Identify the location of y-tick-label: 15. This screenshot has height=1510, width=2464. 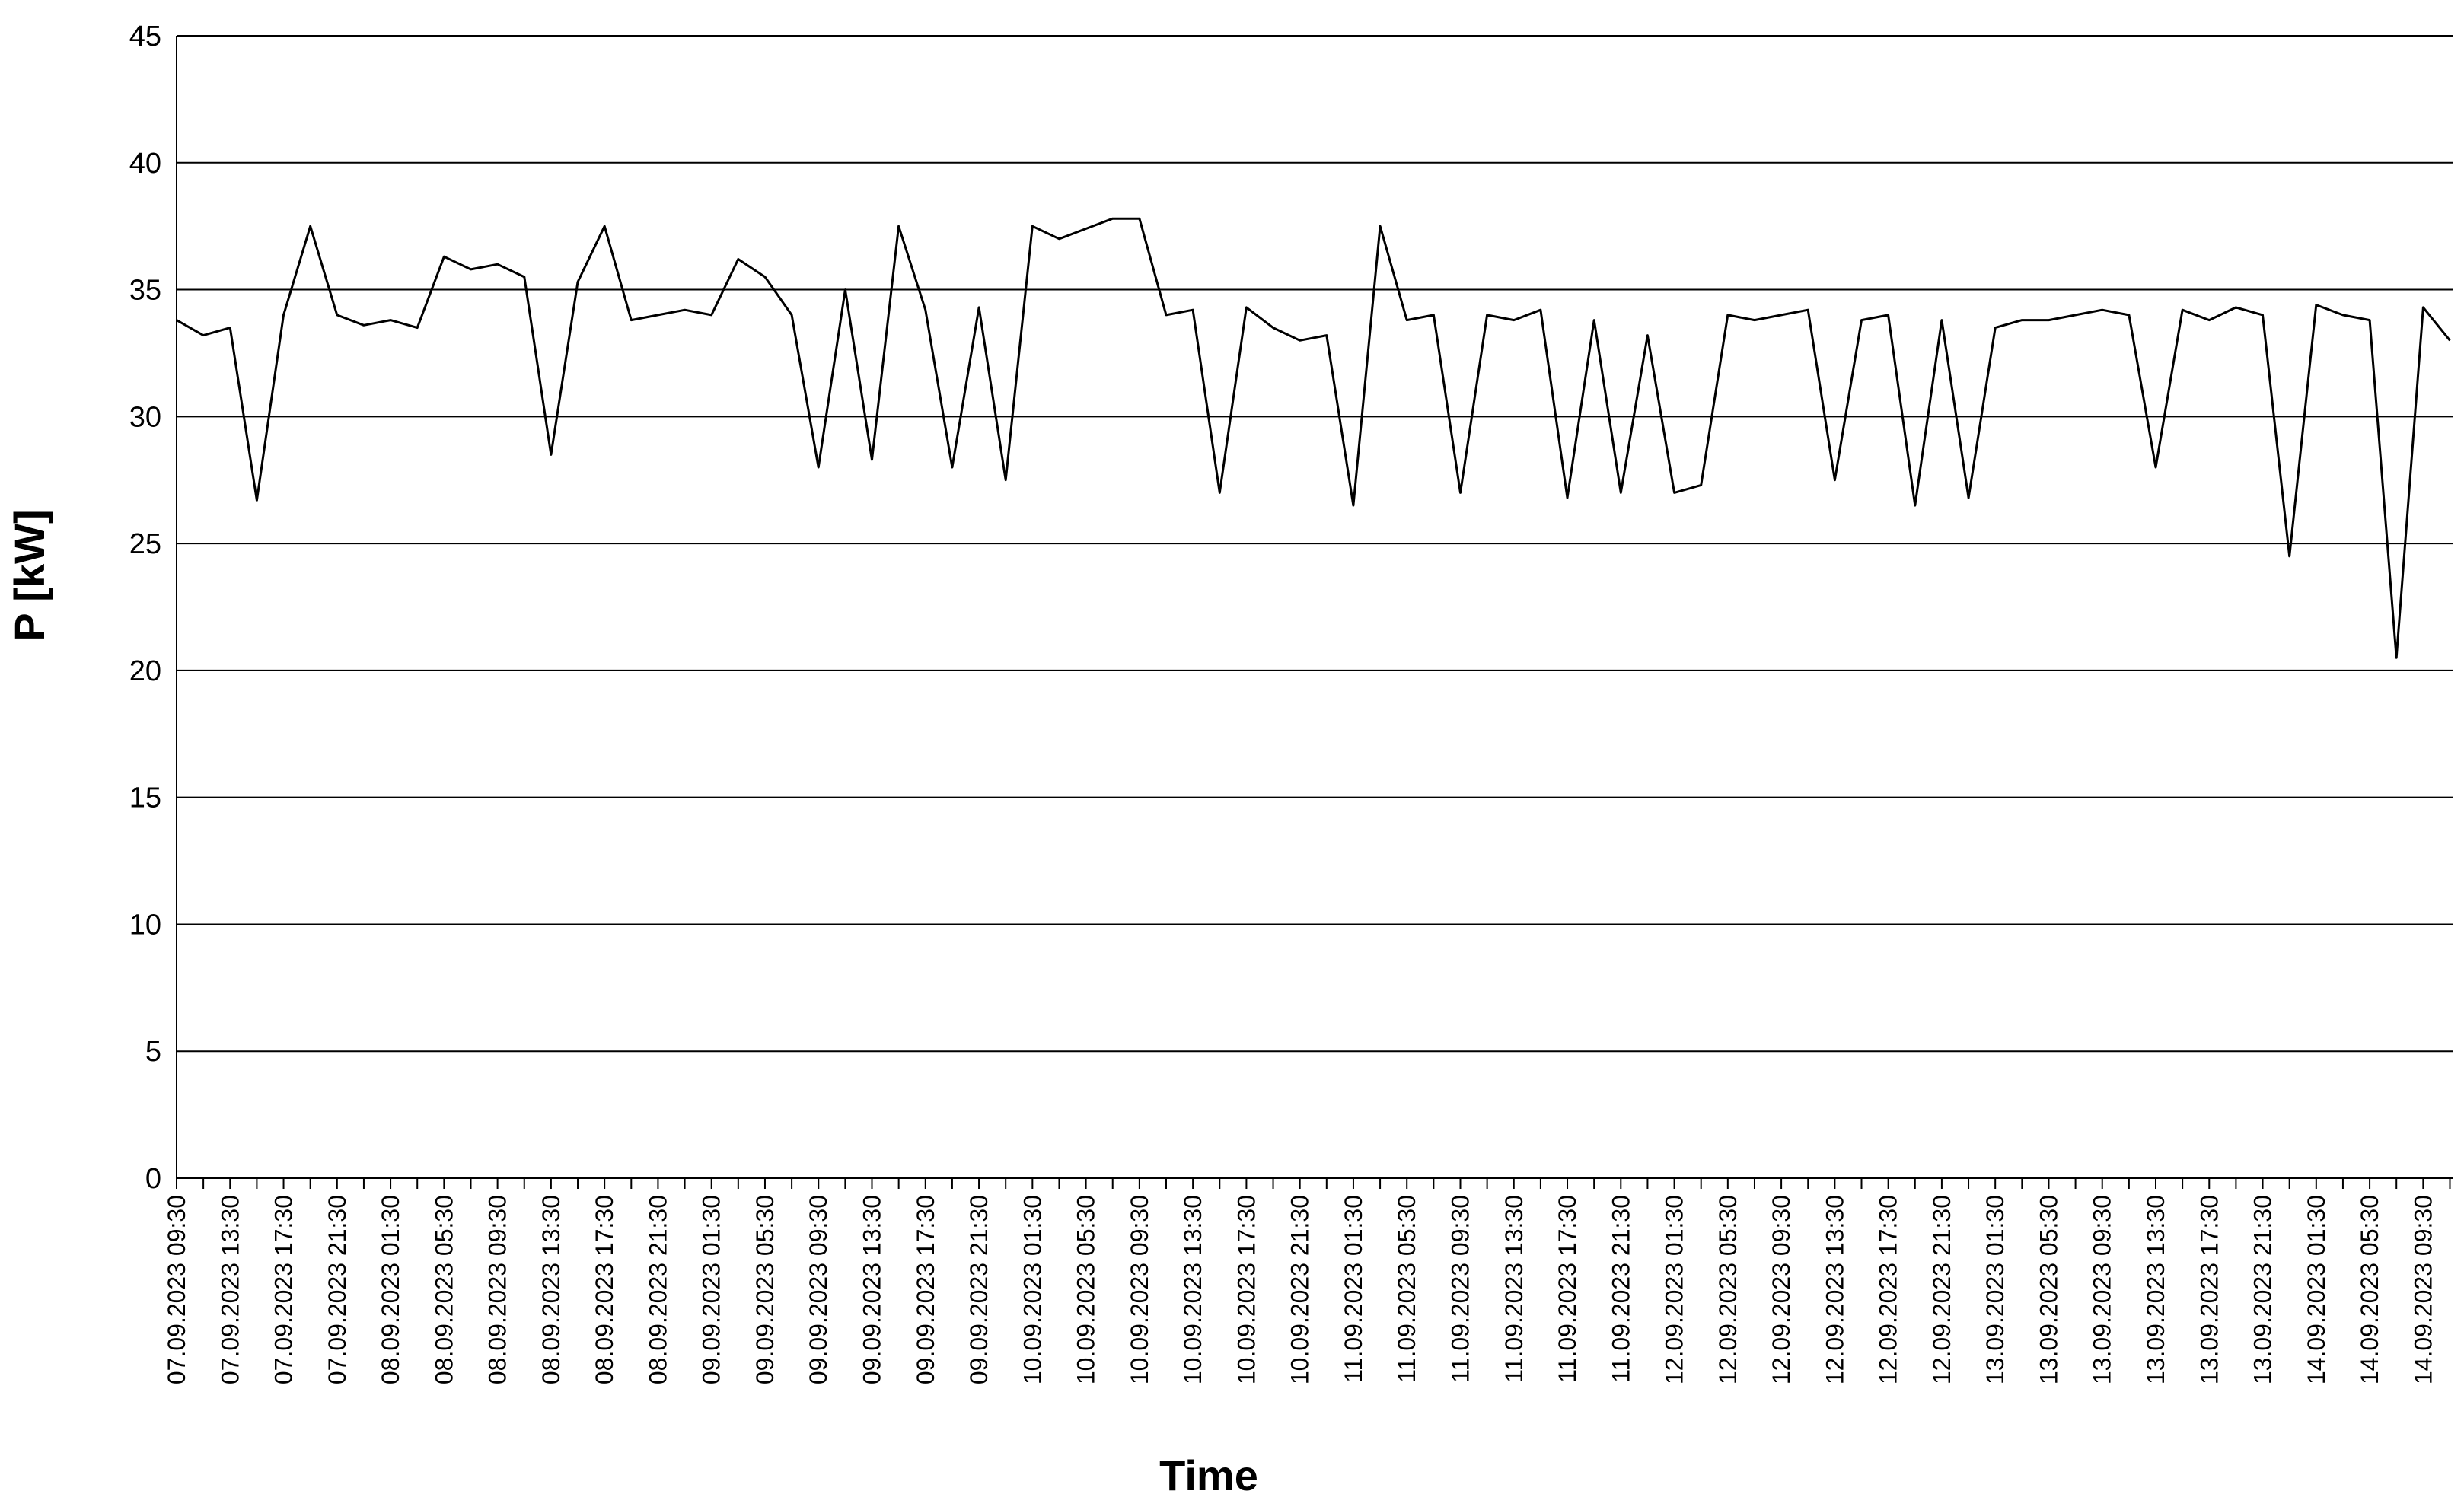
(145, 798).